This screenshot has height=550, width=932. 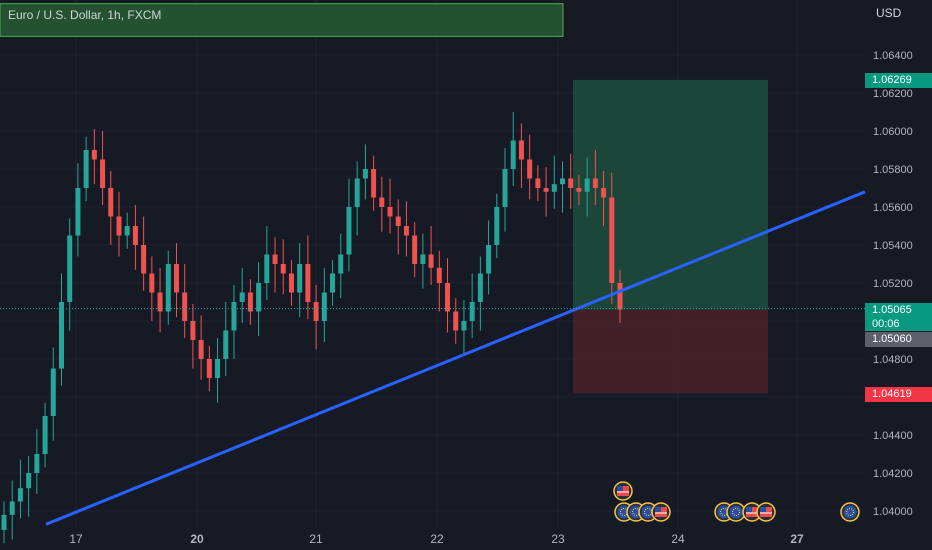 I want to click on economic-events, so click(x=736, y=501).